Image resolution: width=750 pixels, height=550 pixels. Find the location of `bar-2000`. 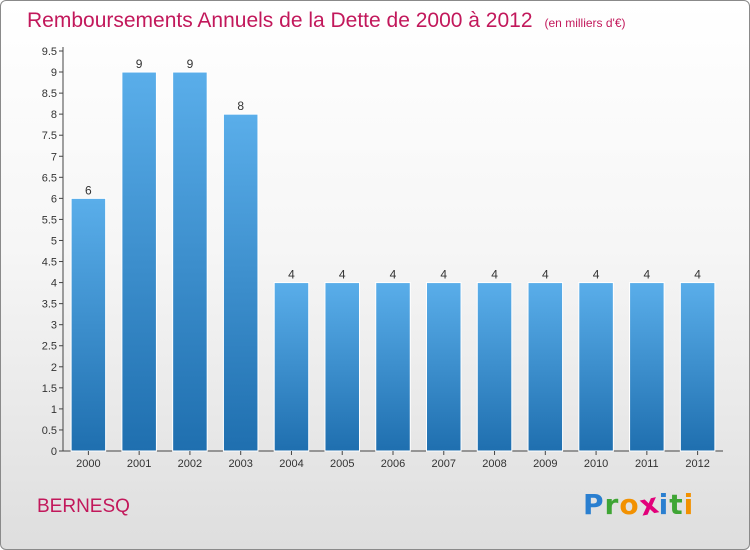

bar-2000 is located at coordinates (88, 324).